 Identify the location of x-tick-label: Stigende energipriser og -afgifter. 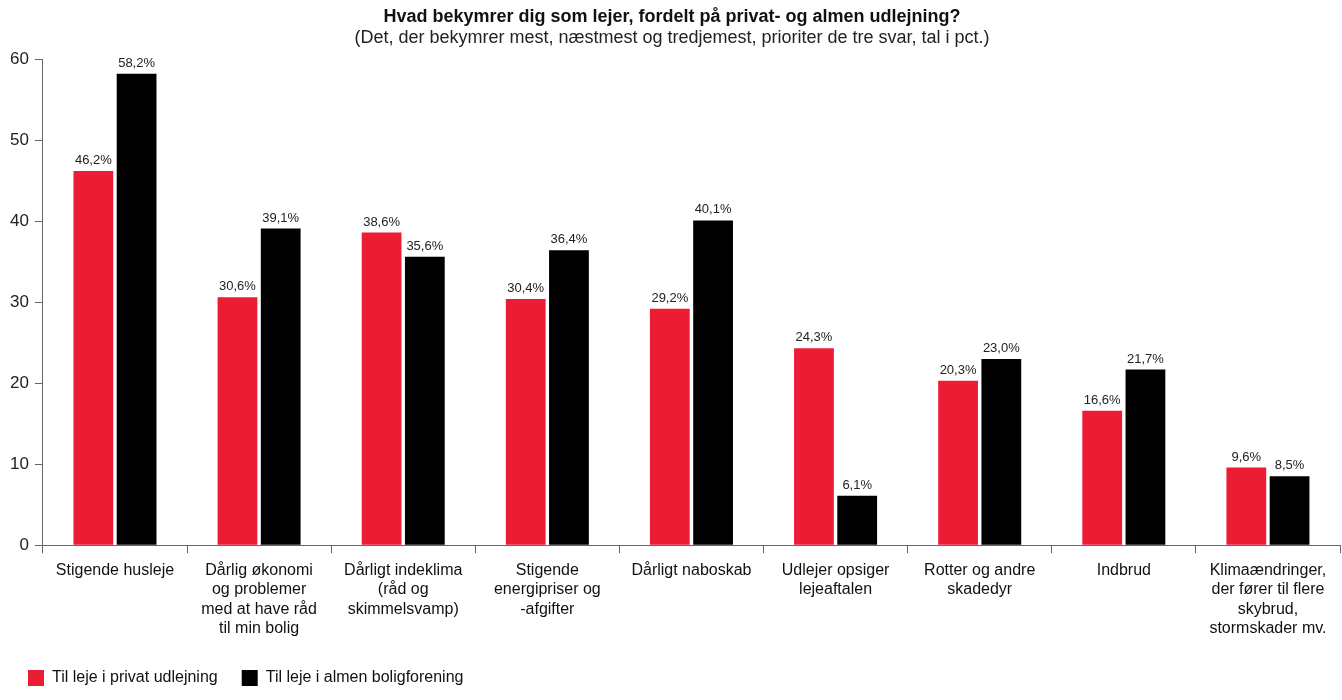
(547, 589).